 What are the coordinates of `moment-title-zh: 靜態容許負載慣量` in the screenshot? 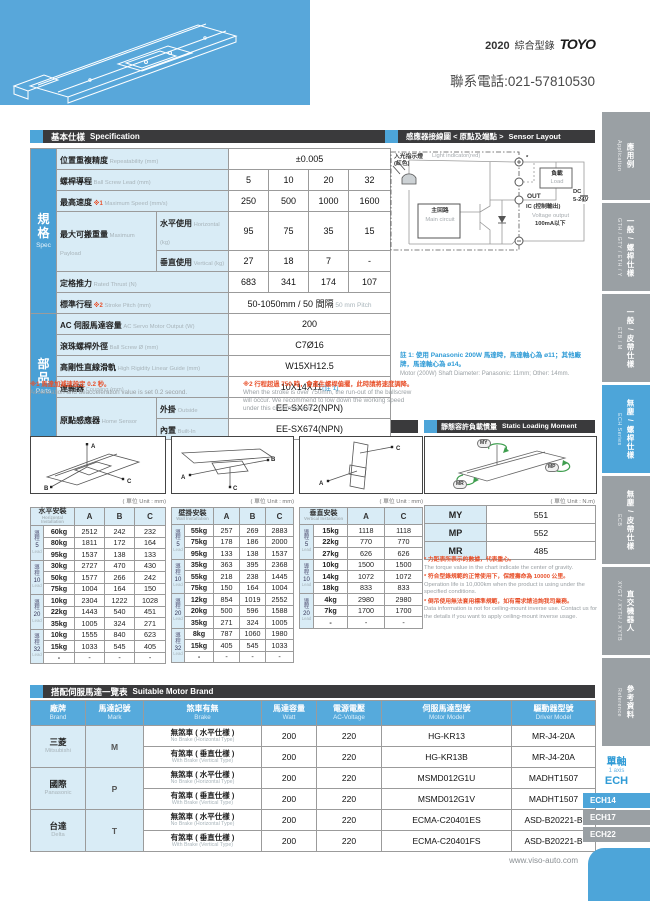 It's located at (469, 427).